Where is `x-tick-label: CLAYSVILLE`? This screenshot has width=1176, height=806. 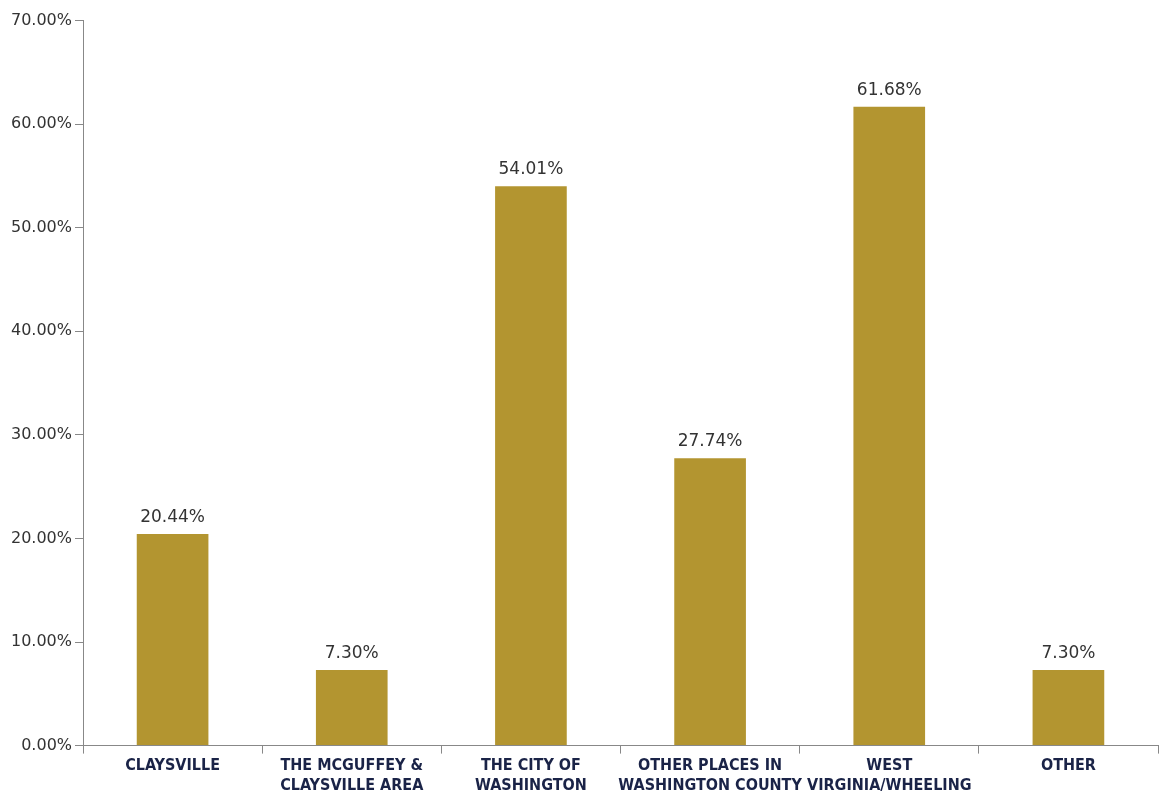 x-tick-label: CLAYSVILLE is located at coordinates (172, 765).